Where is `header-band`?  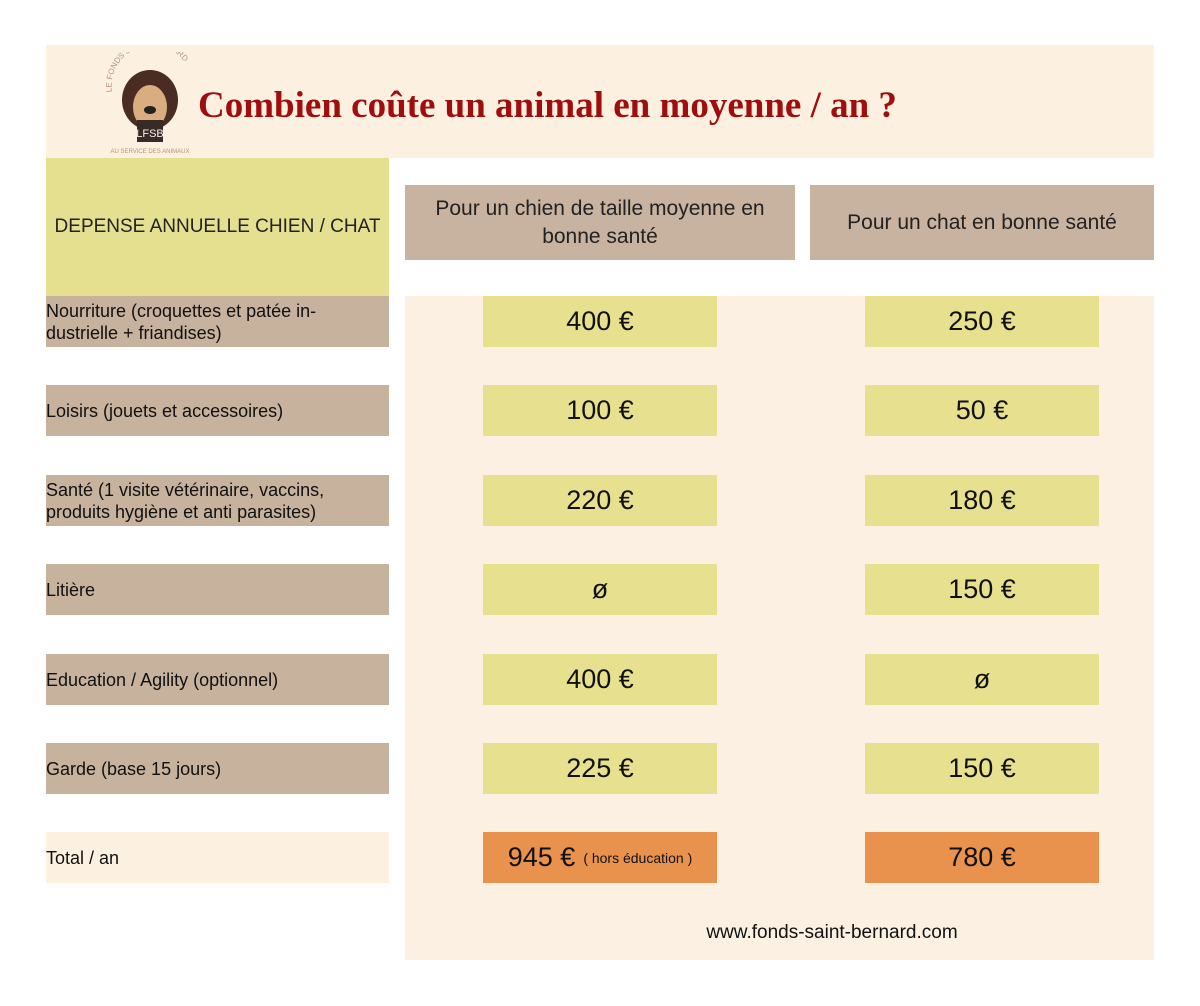 header-band is located at coordinates (600, 101).